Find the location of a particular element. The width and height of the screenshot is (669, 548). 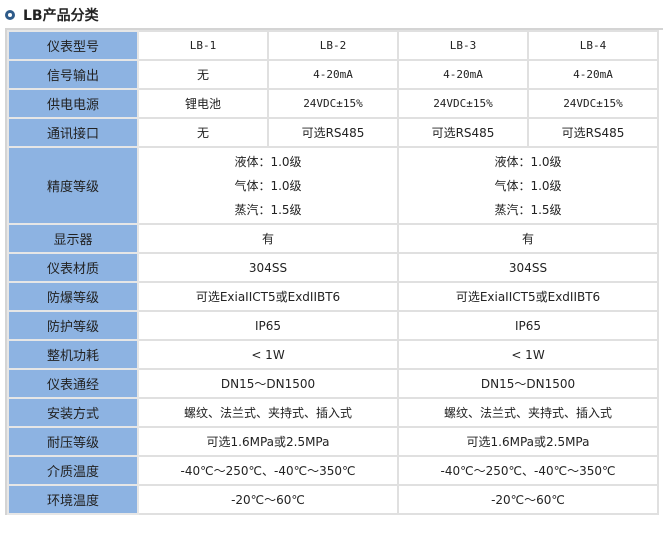

row-label: 防护等级 is located at coordinates (73, 325).